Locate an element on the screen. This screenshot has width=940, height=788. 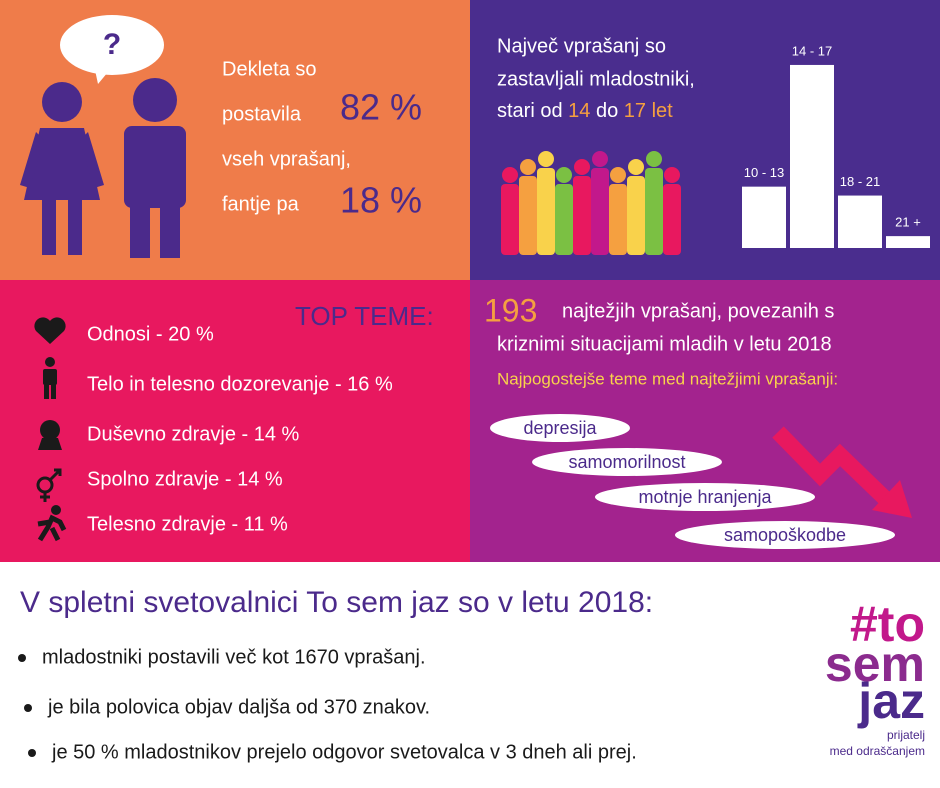
tag-text: depresija is located at coordinates (560, 428).